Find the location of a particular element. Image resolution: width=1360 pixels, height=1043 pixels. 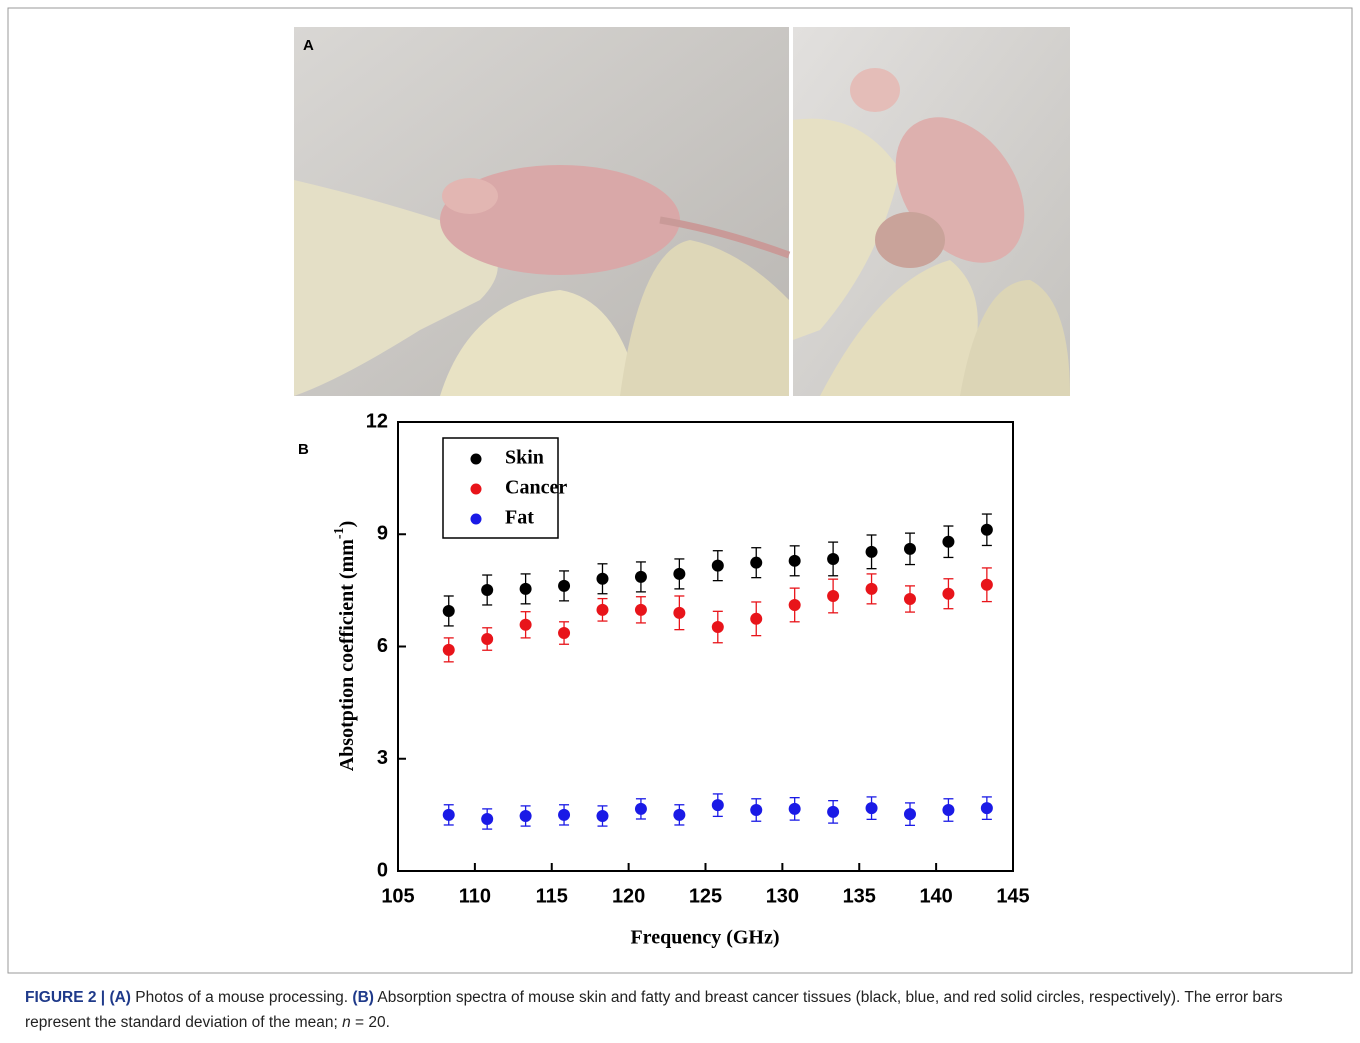

y-tick-label: 12 is located at coordinates (377, 421).